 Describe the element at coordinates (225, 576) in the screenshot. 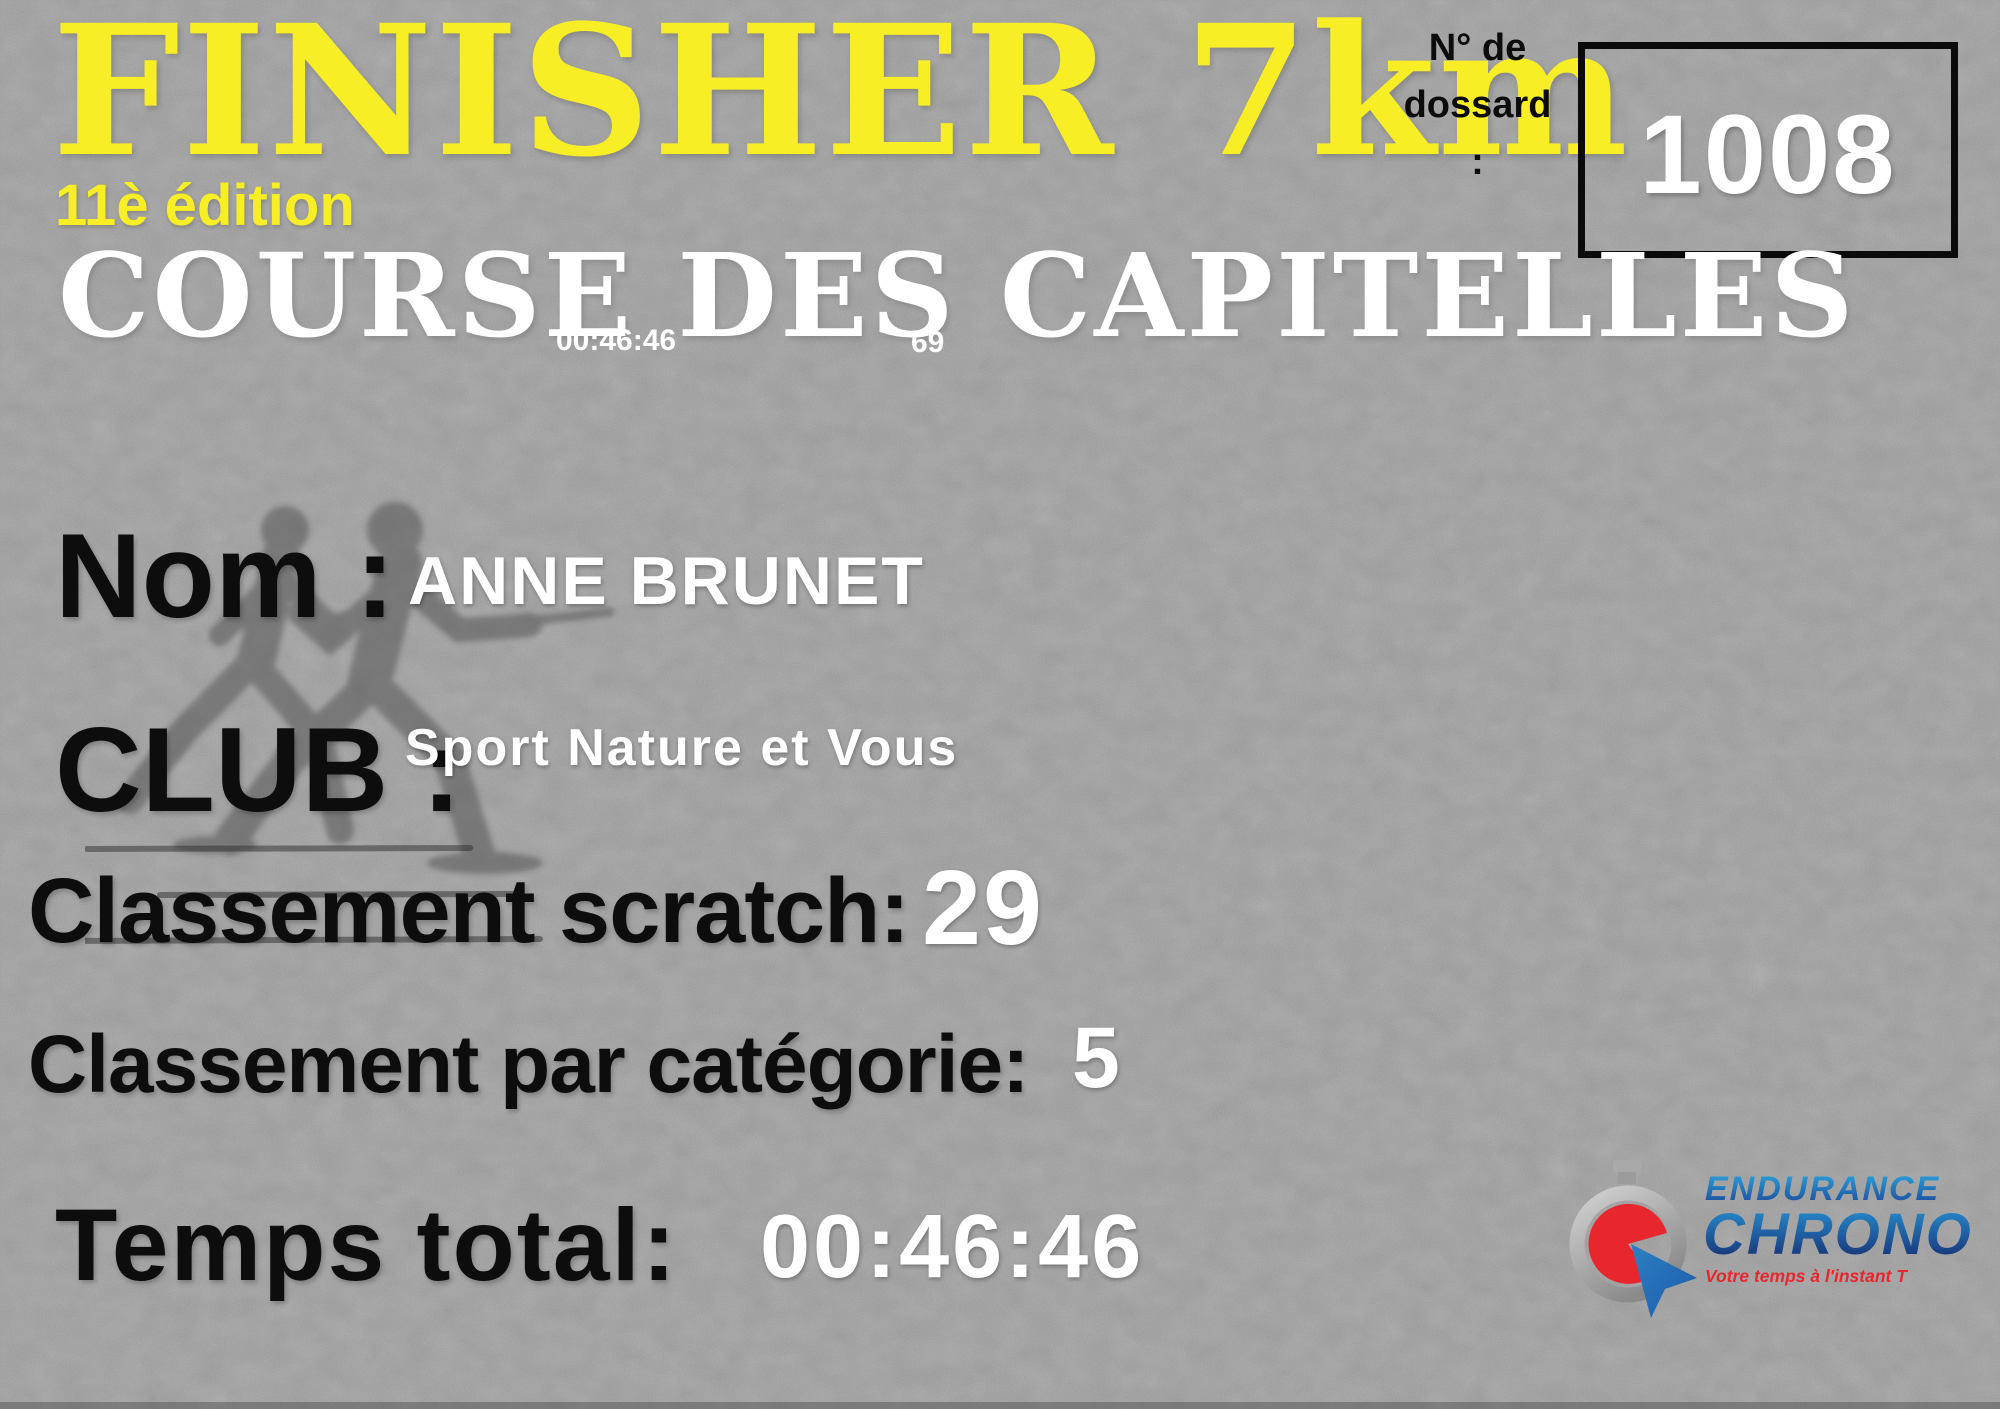

I see `name-label: Nom :` at that location.